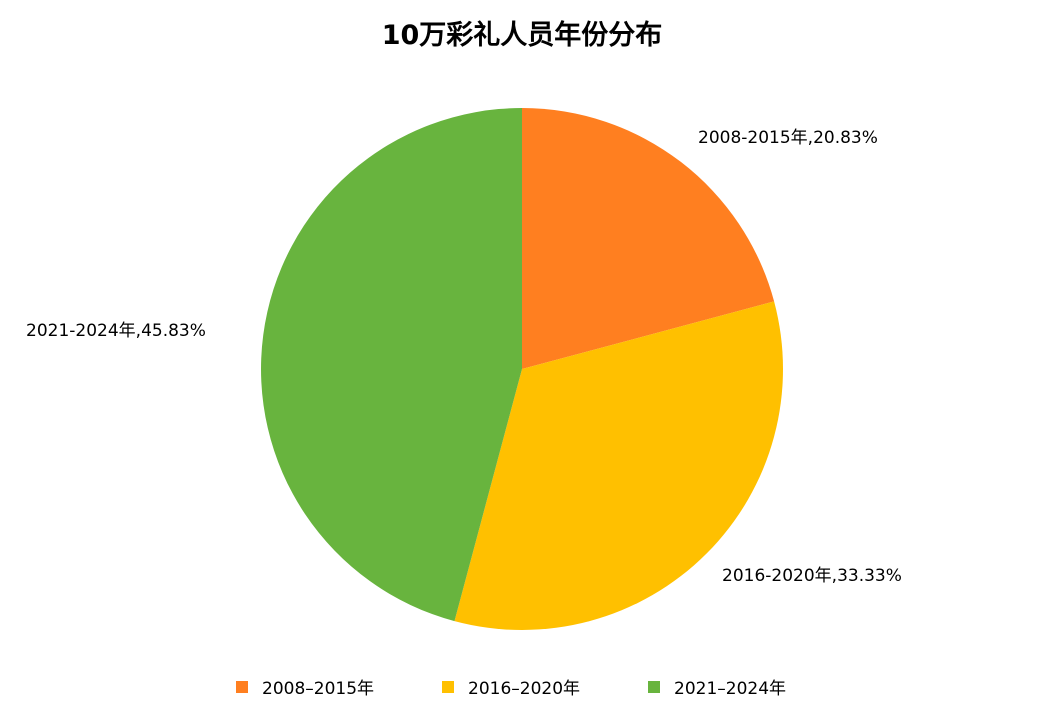  Describe the element at coordinates (812, 576) in the screenshot. I see `slice-label: 2016-2020年,33.33%` at that location.